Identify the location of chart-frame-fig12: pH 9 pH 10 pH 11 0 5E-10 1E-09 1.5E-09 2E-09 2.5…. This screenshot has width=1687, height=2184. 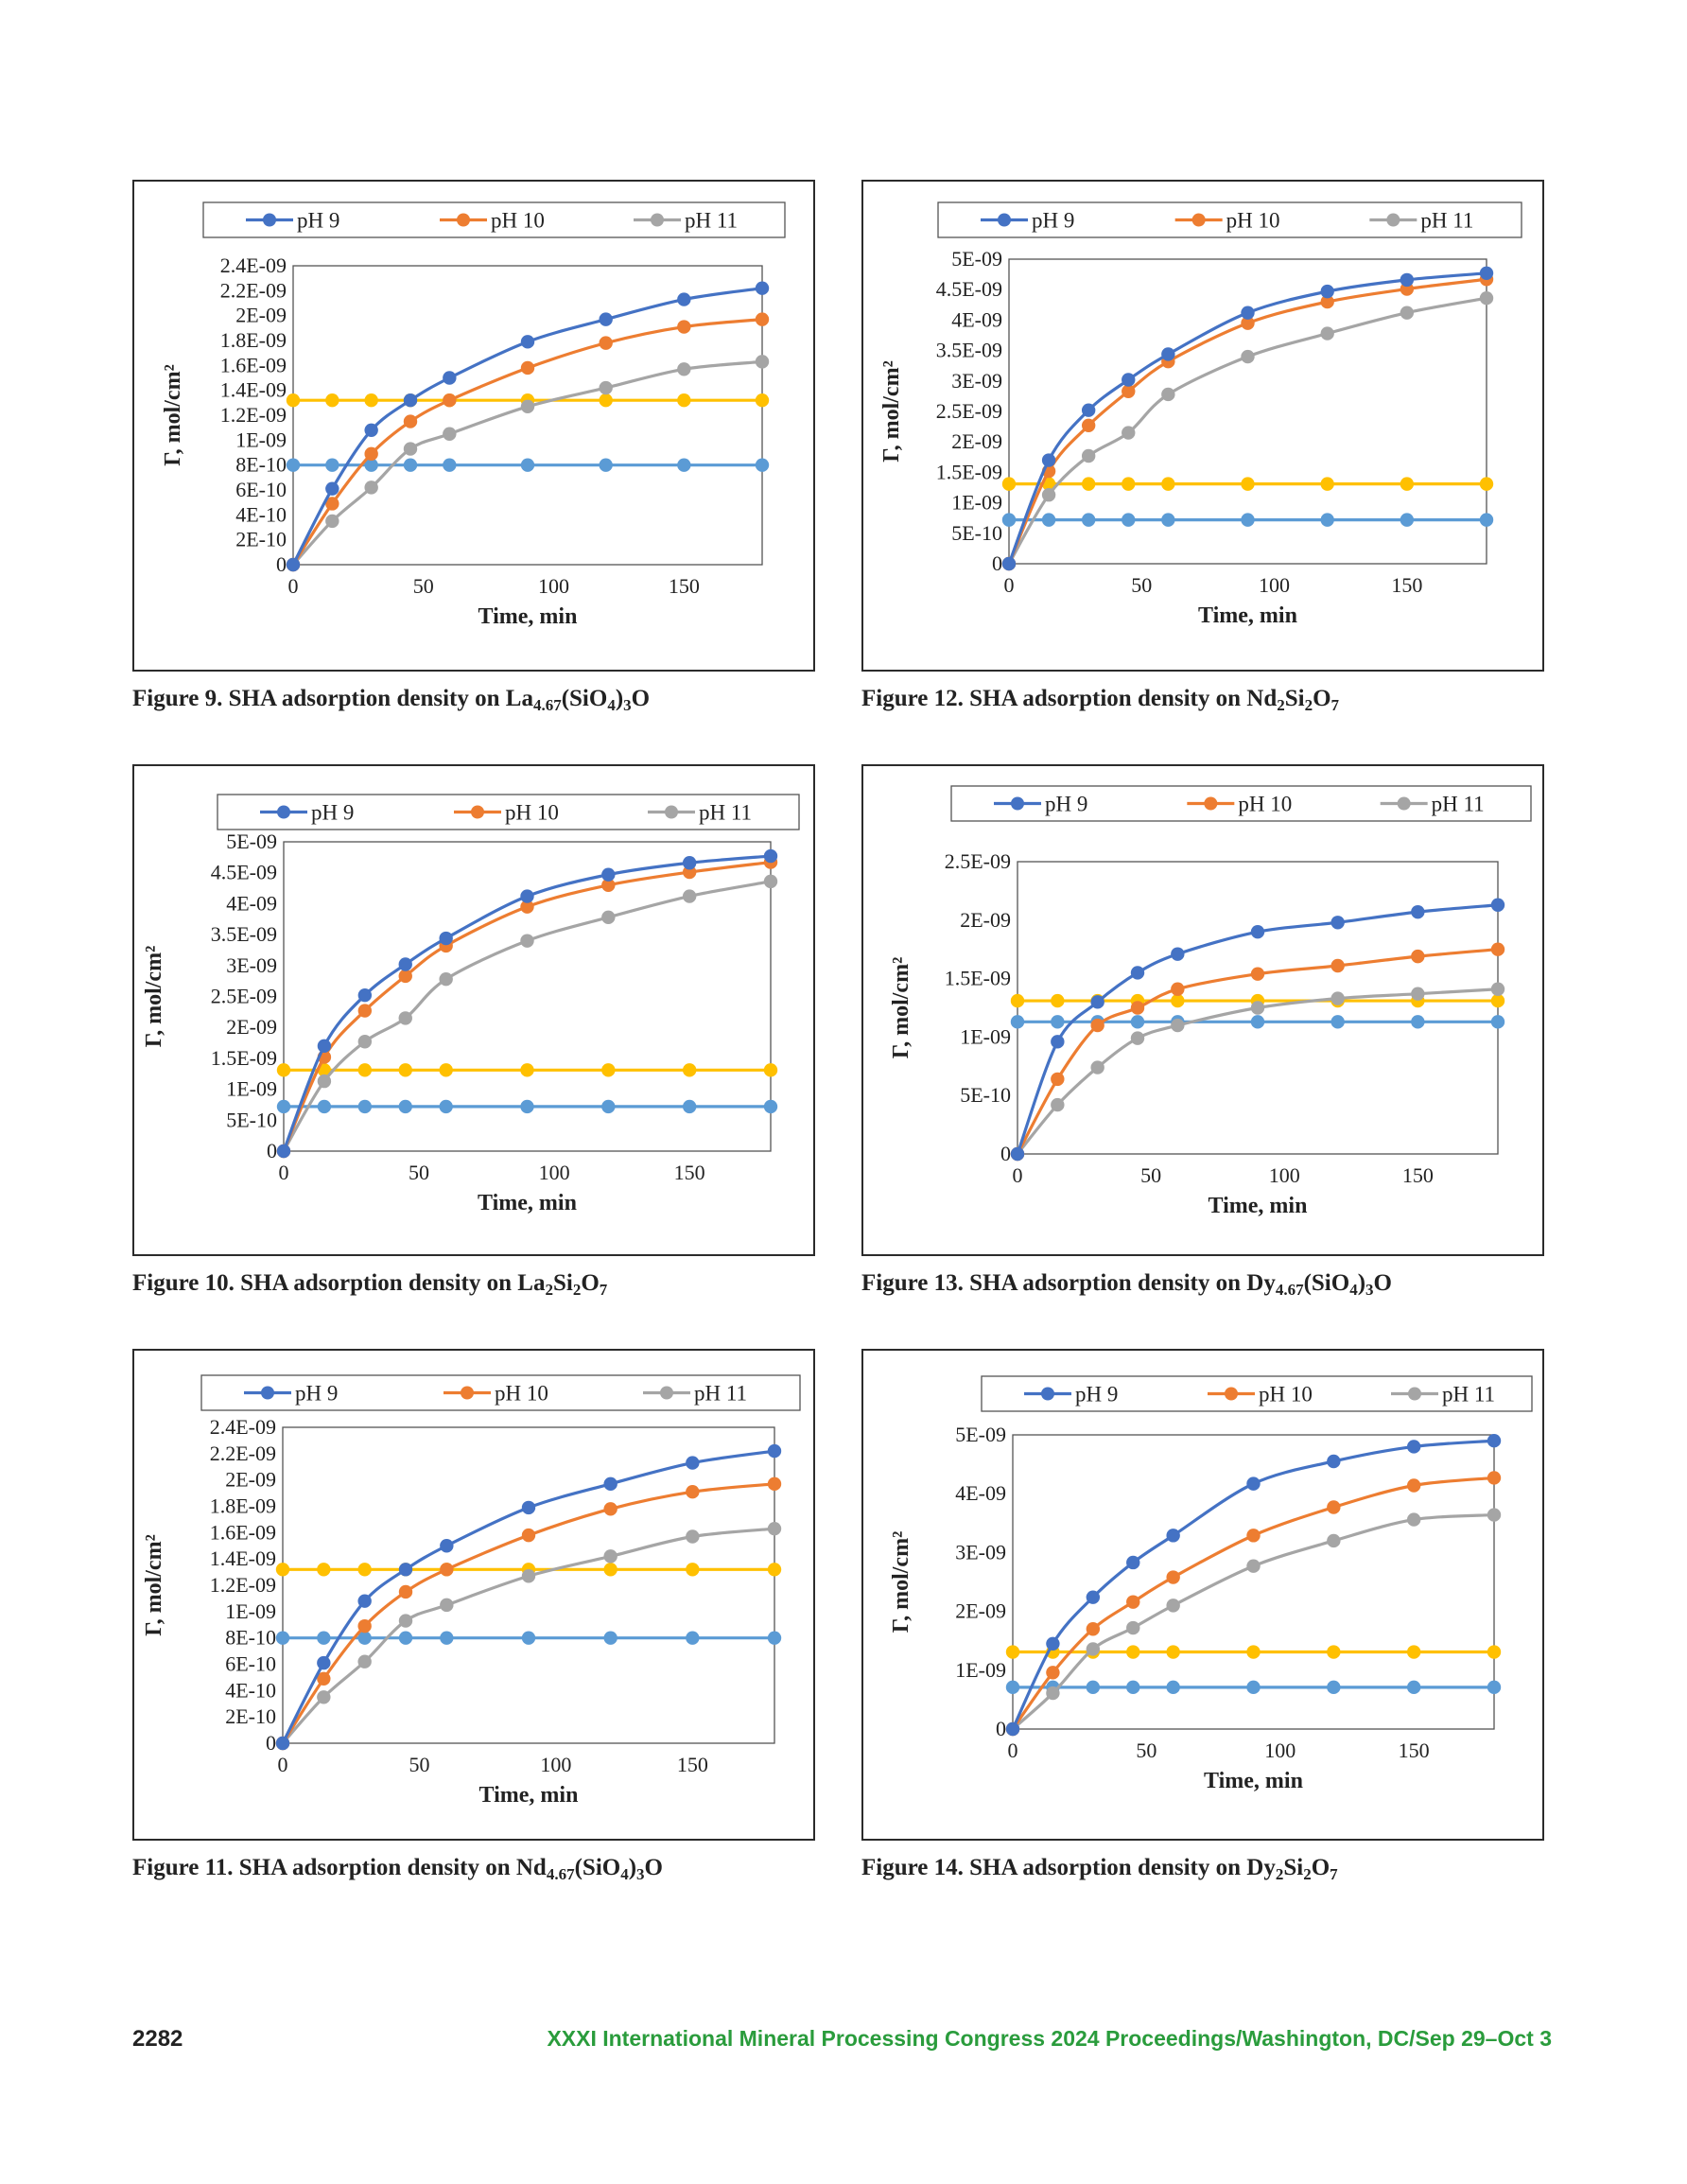
(1202, 426).